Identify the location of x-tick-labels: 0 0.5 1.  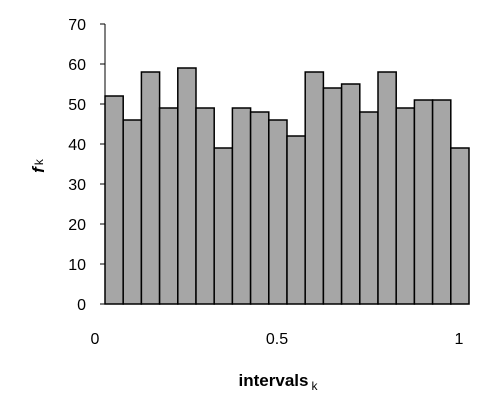
(277, 339).